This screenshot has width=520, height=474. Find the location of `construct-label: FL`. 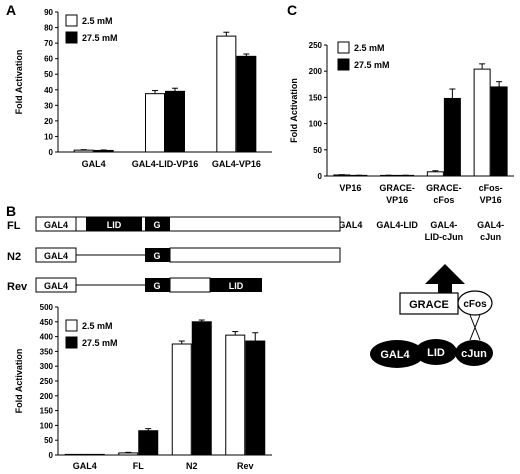

construct-label: FL is located at coordinates (14, 226).